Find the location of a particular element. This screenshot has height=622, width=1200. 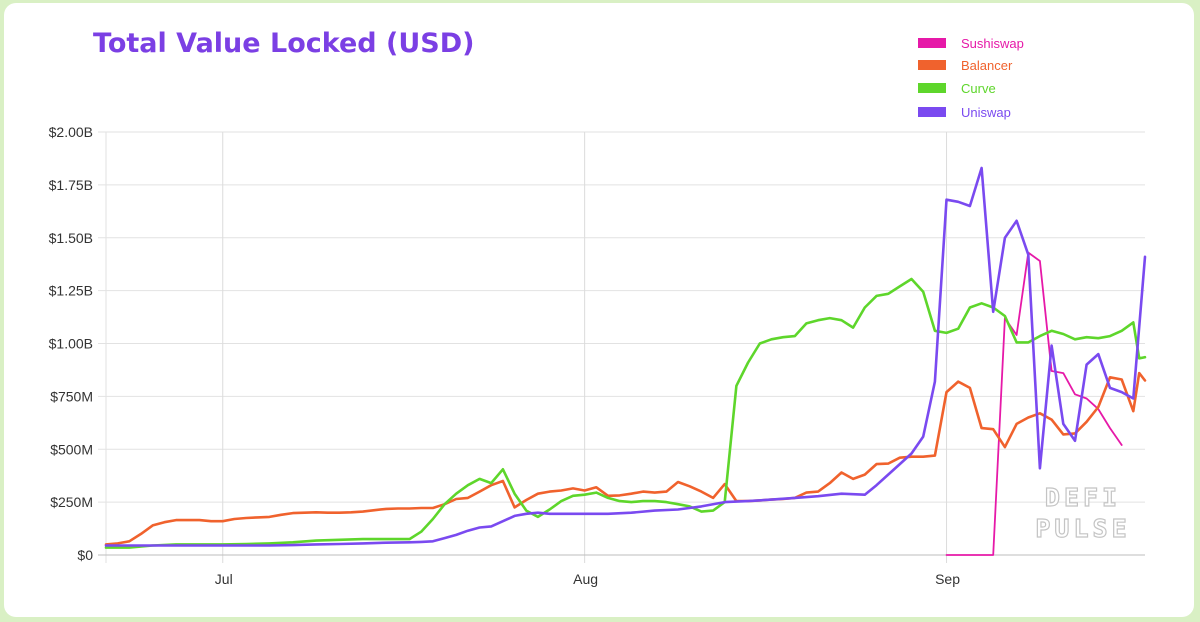

y-tick-label: $1.50B is located at coordinates (71, 238).